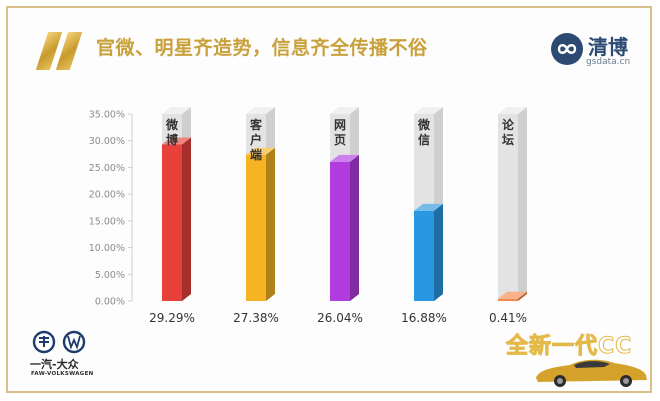 This screenshot has height=401, width=660. I want to click on bar-track-side, so click(522, 204).